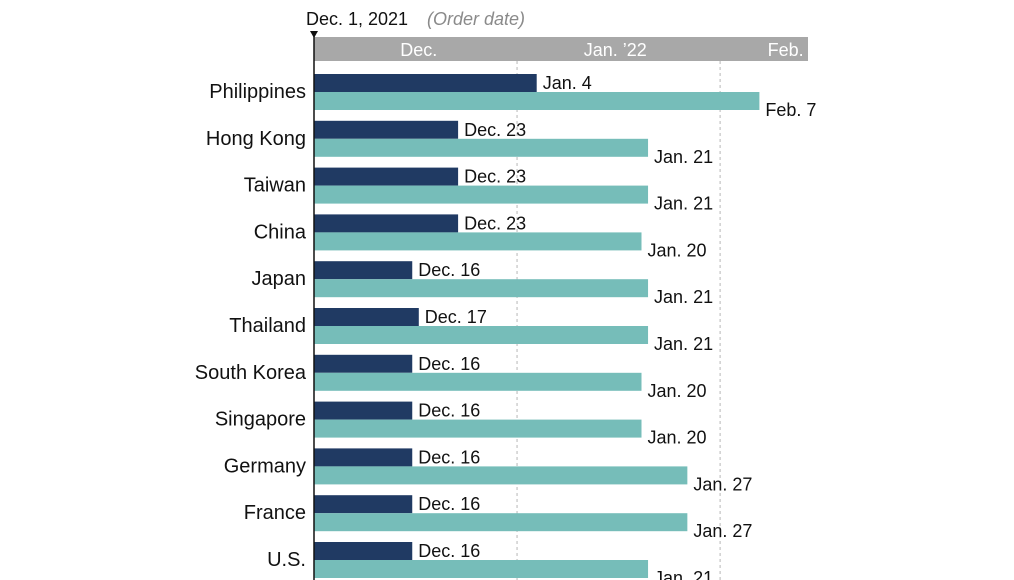 Image resolution: width=1014 pixels, height=580 pixels. Describe the element at coordinates (260, 420) in the screenshot. I see `country-label: Singapore` at that location.